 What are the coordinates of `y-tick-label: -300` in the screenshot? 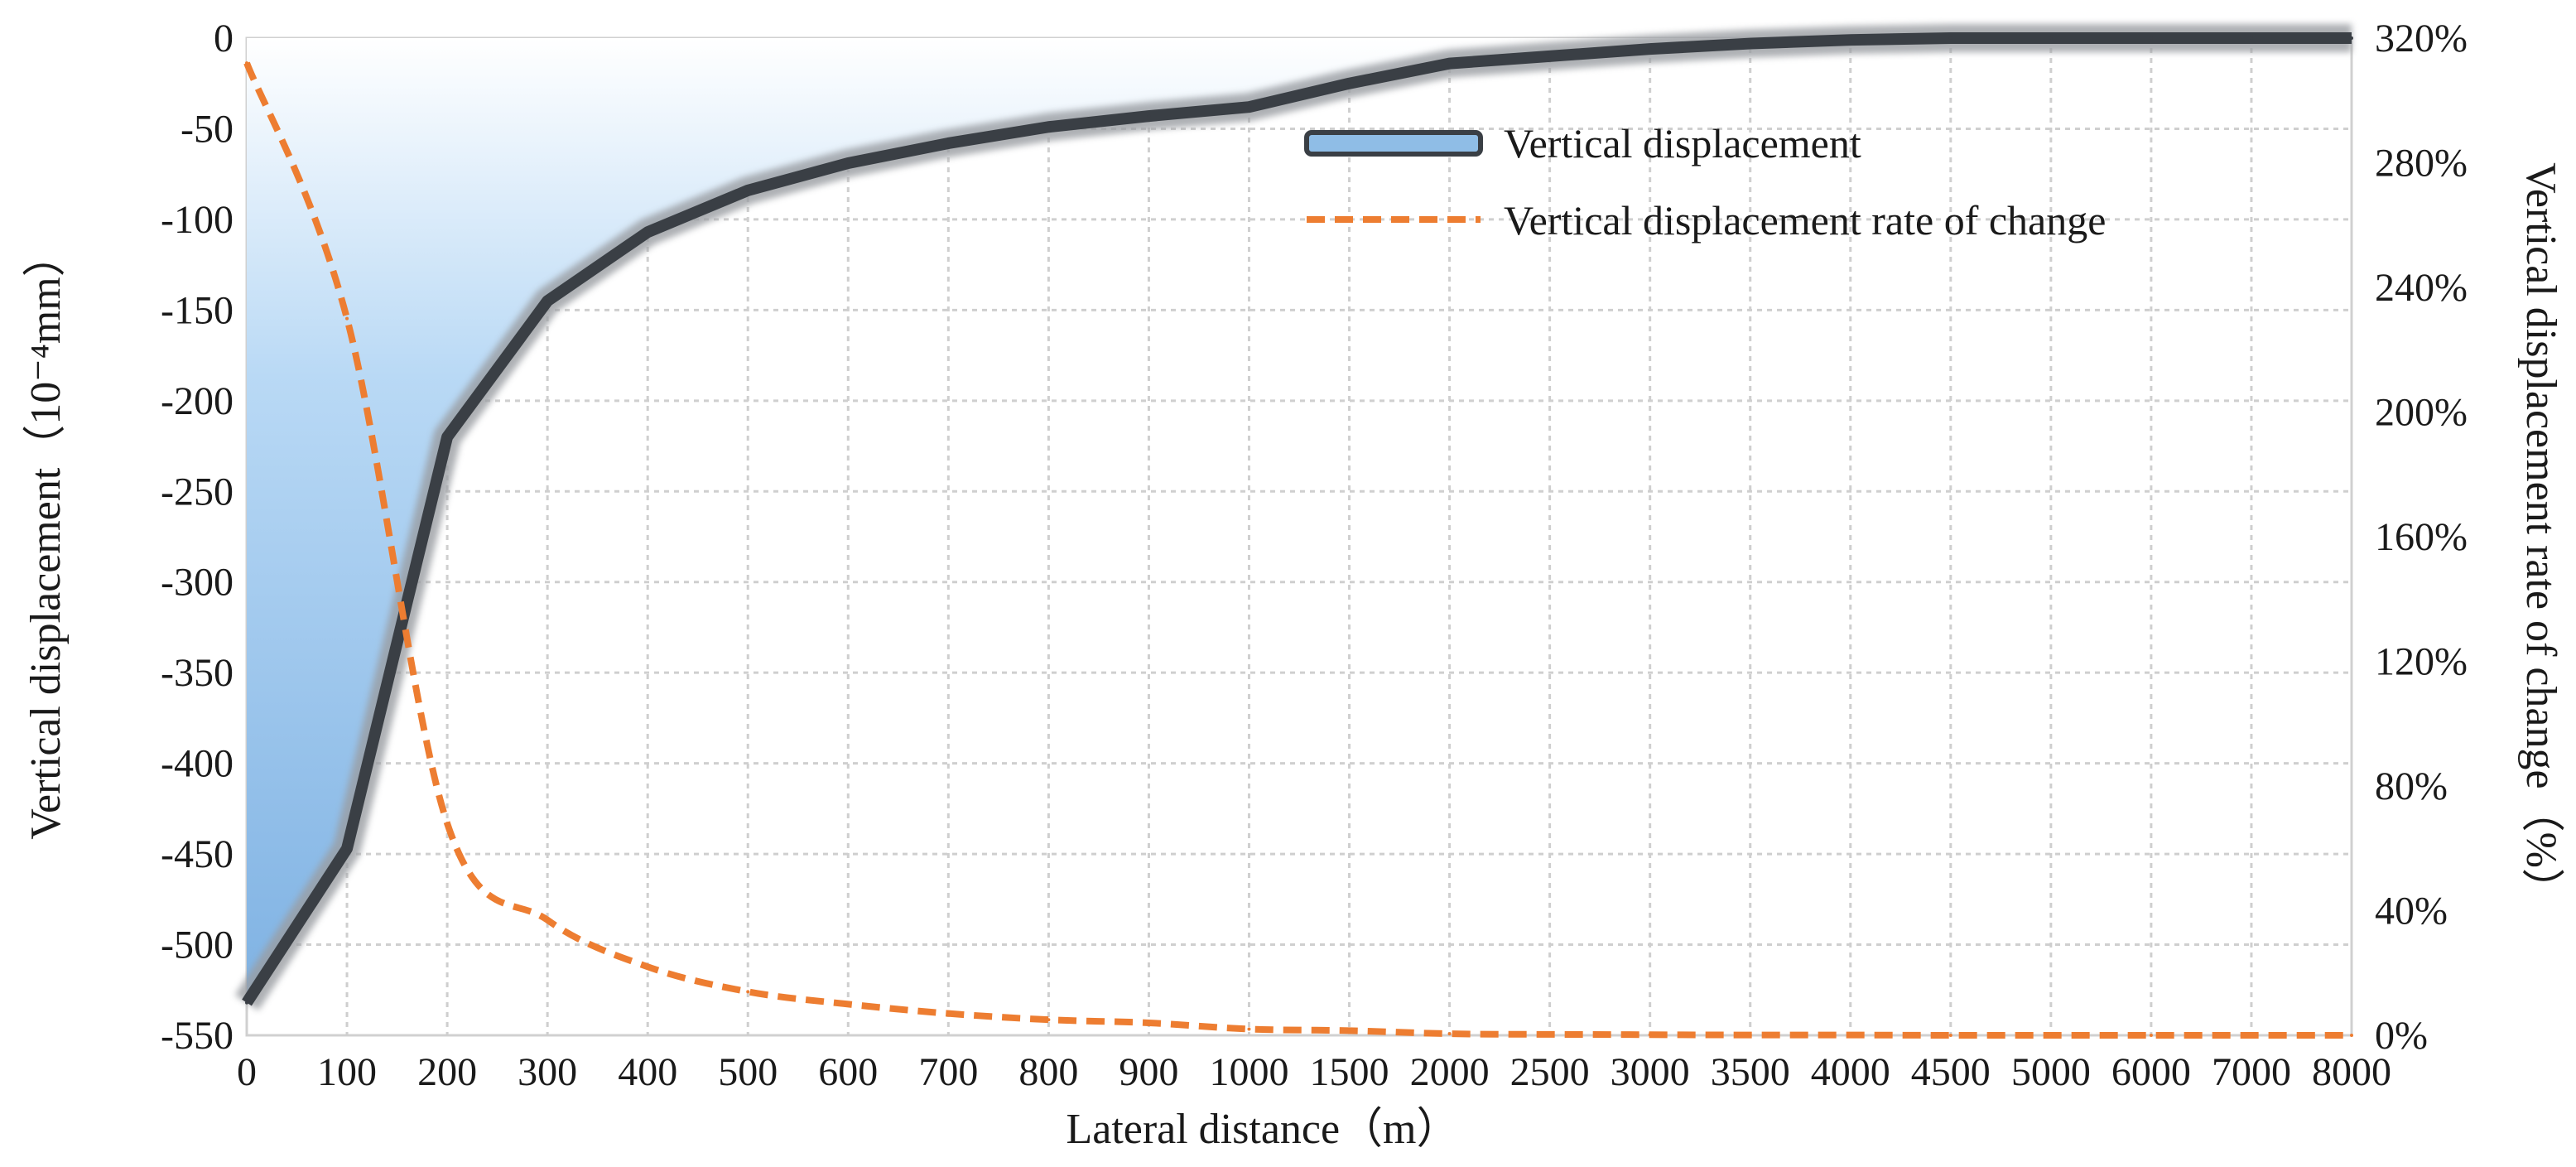 It's located at (197, 583).